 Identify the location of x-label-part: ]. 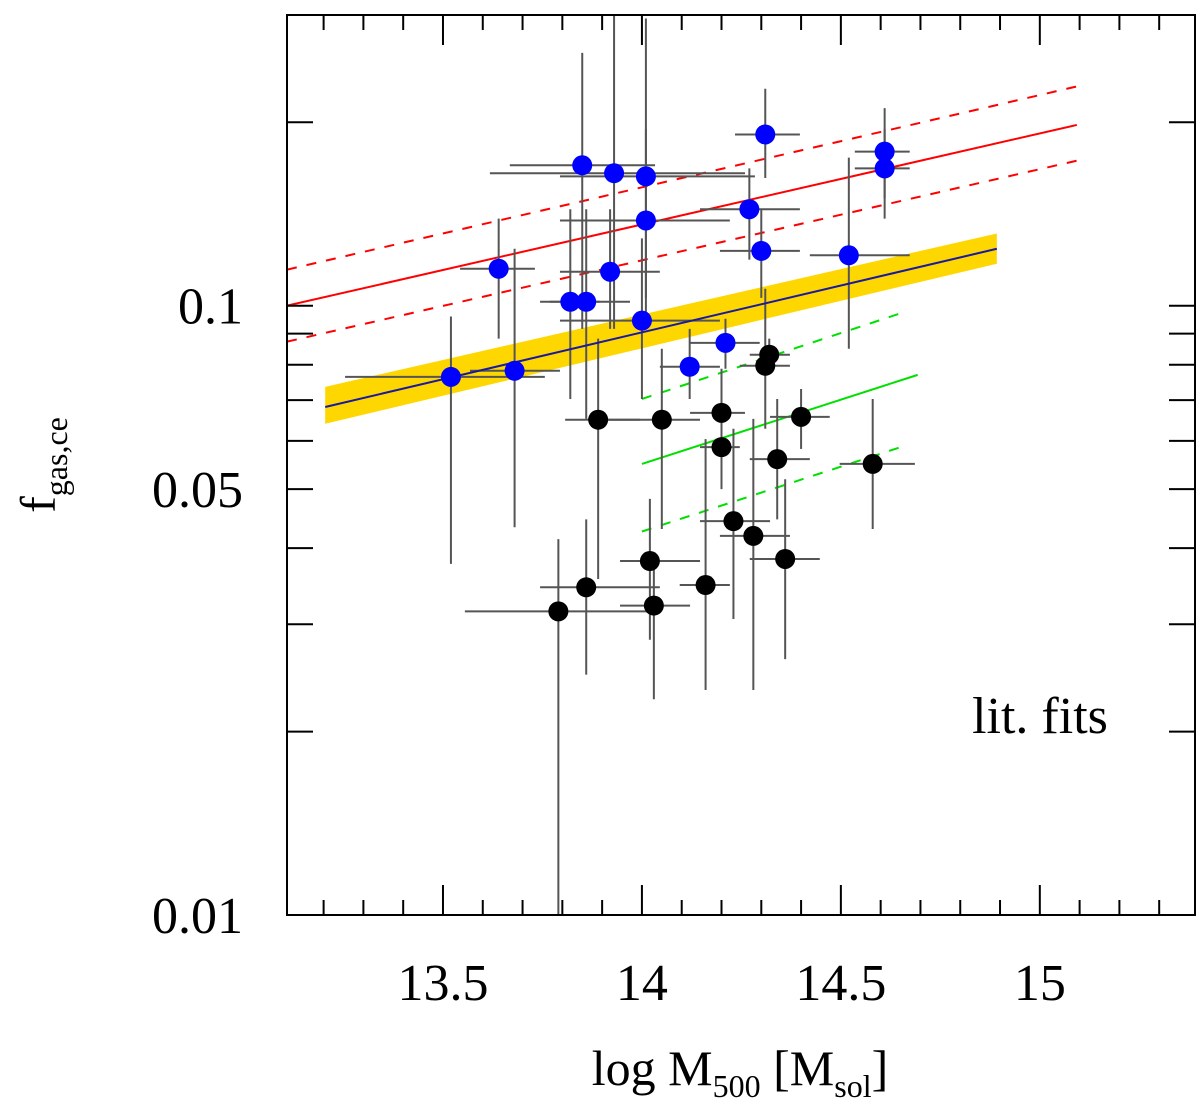
(880, 1068).